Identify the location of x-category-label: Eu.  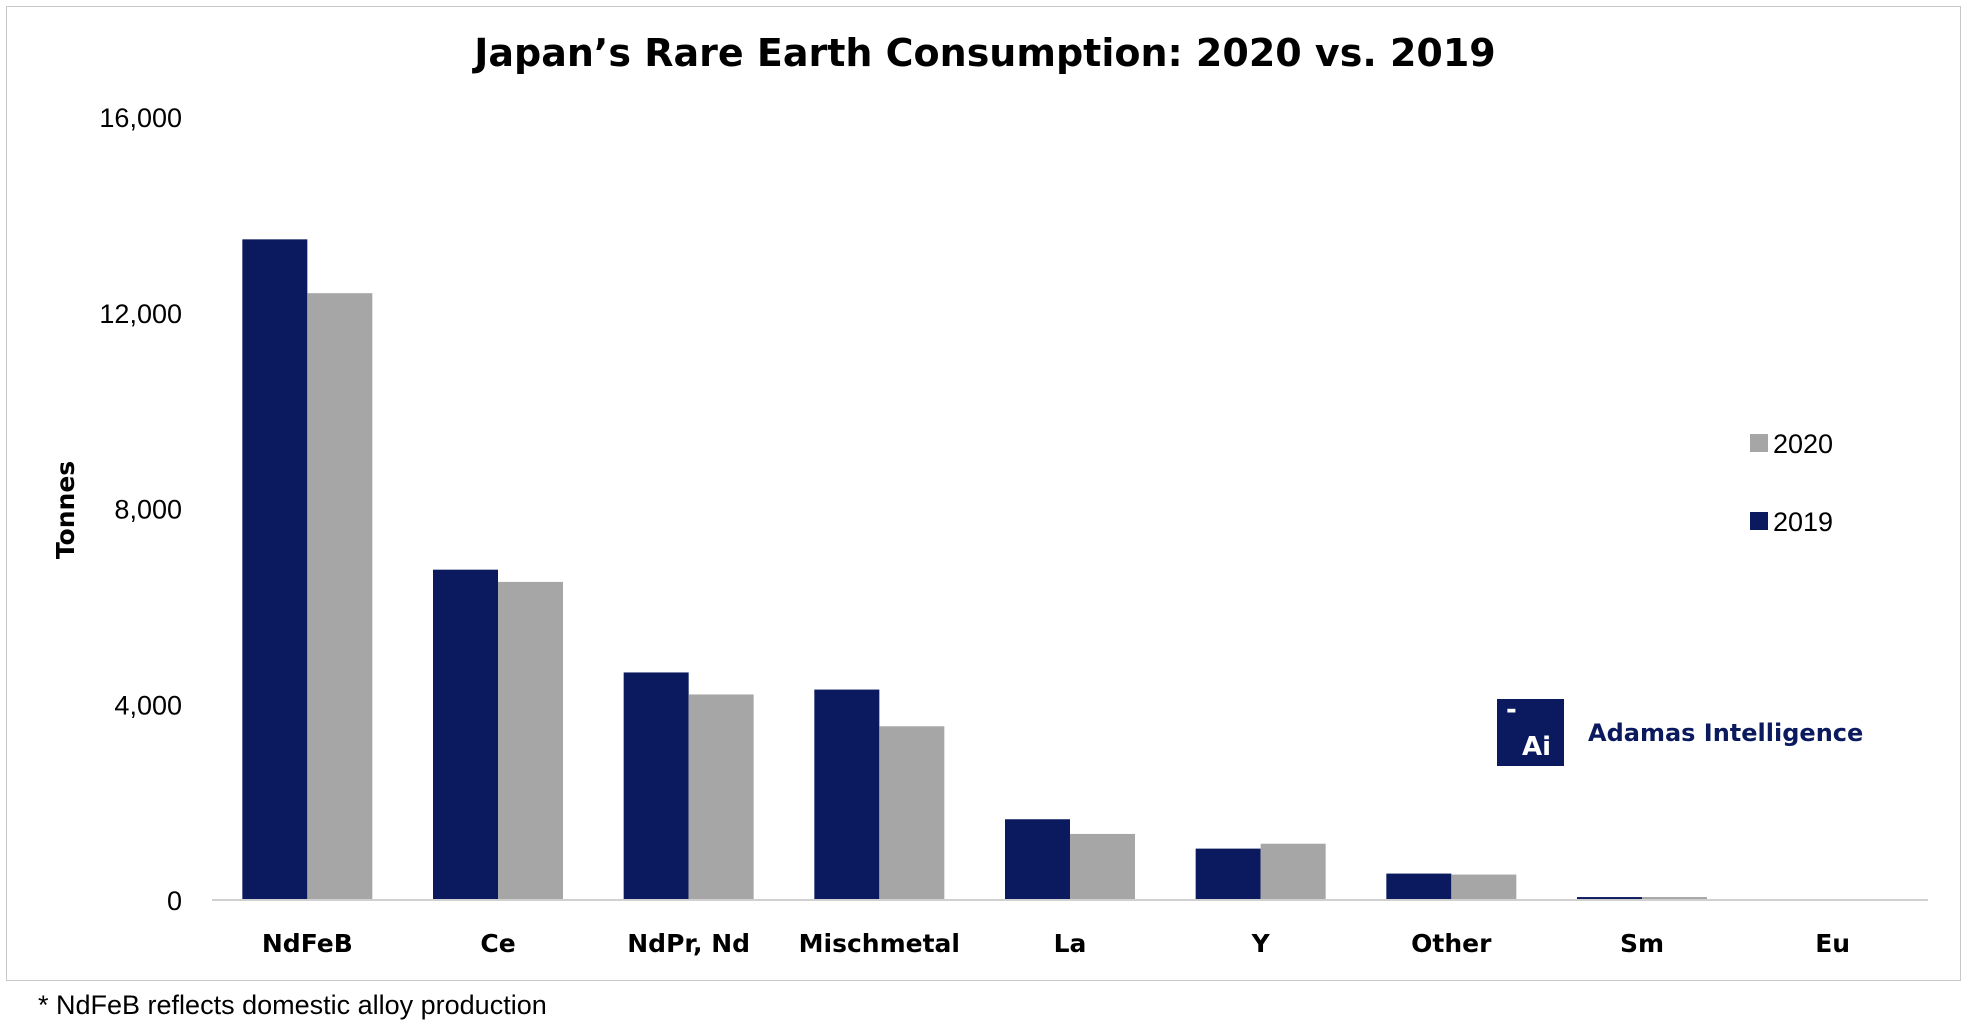
(1832, 943).